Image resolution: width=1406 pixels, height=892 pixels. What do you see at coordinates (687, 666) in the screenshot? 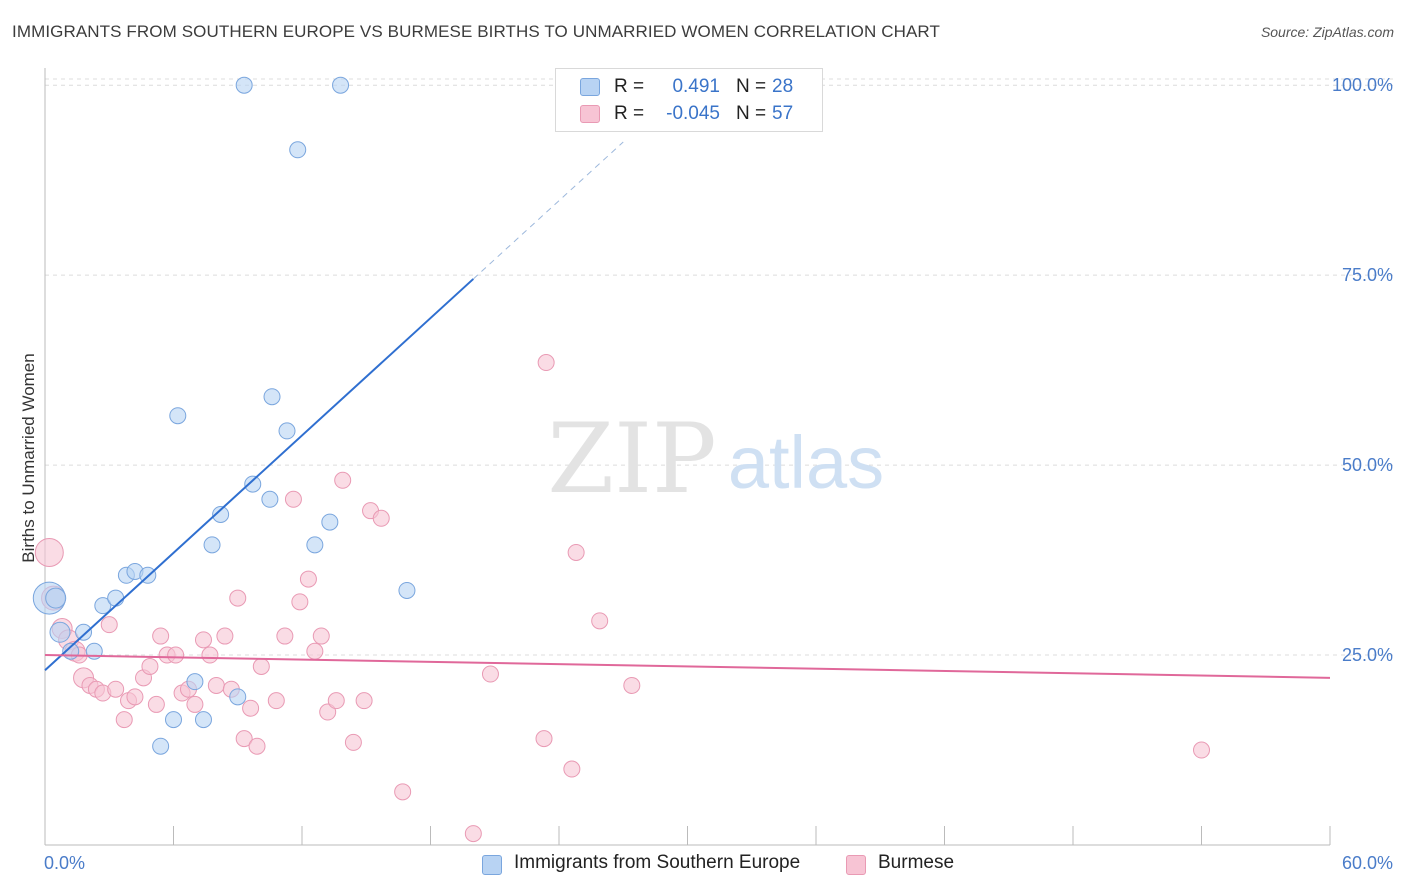
I see `trend-line-burmese` at bounding box center [687, 666].